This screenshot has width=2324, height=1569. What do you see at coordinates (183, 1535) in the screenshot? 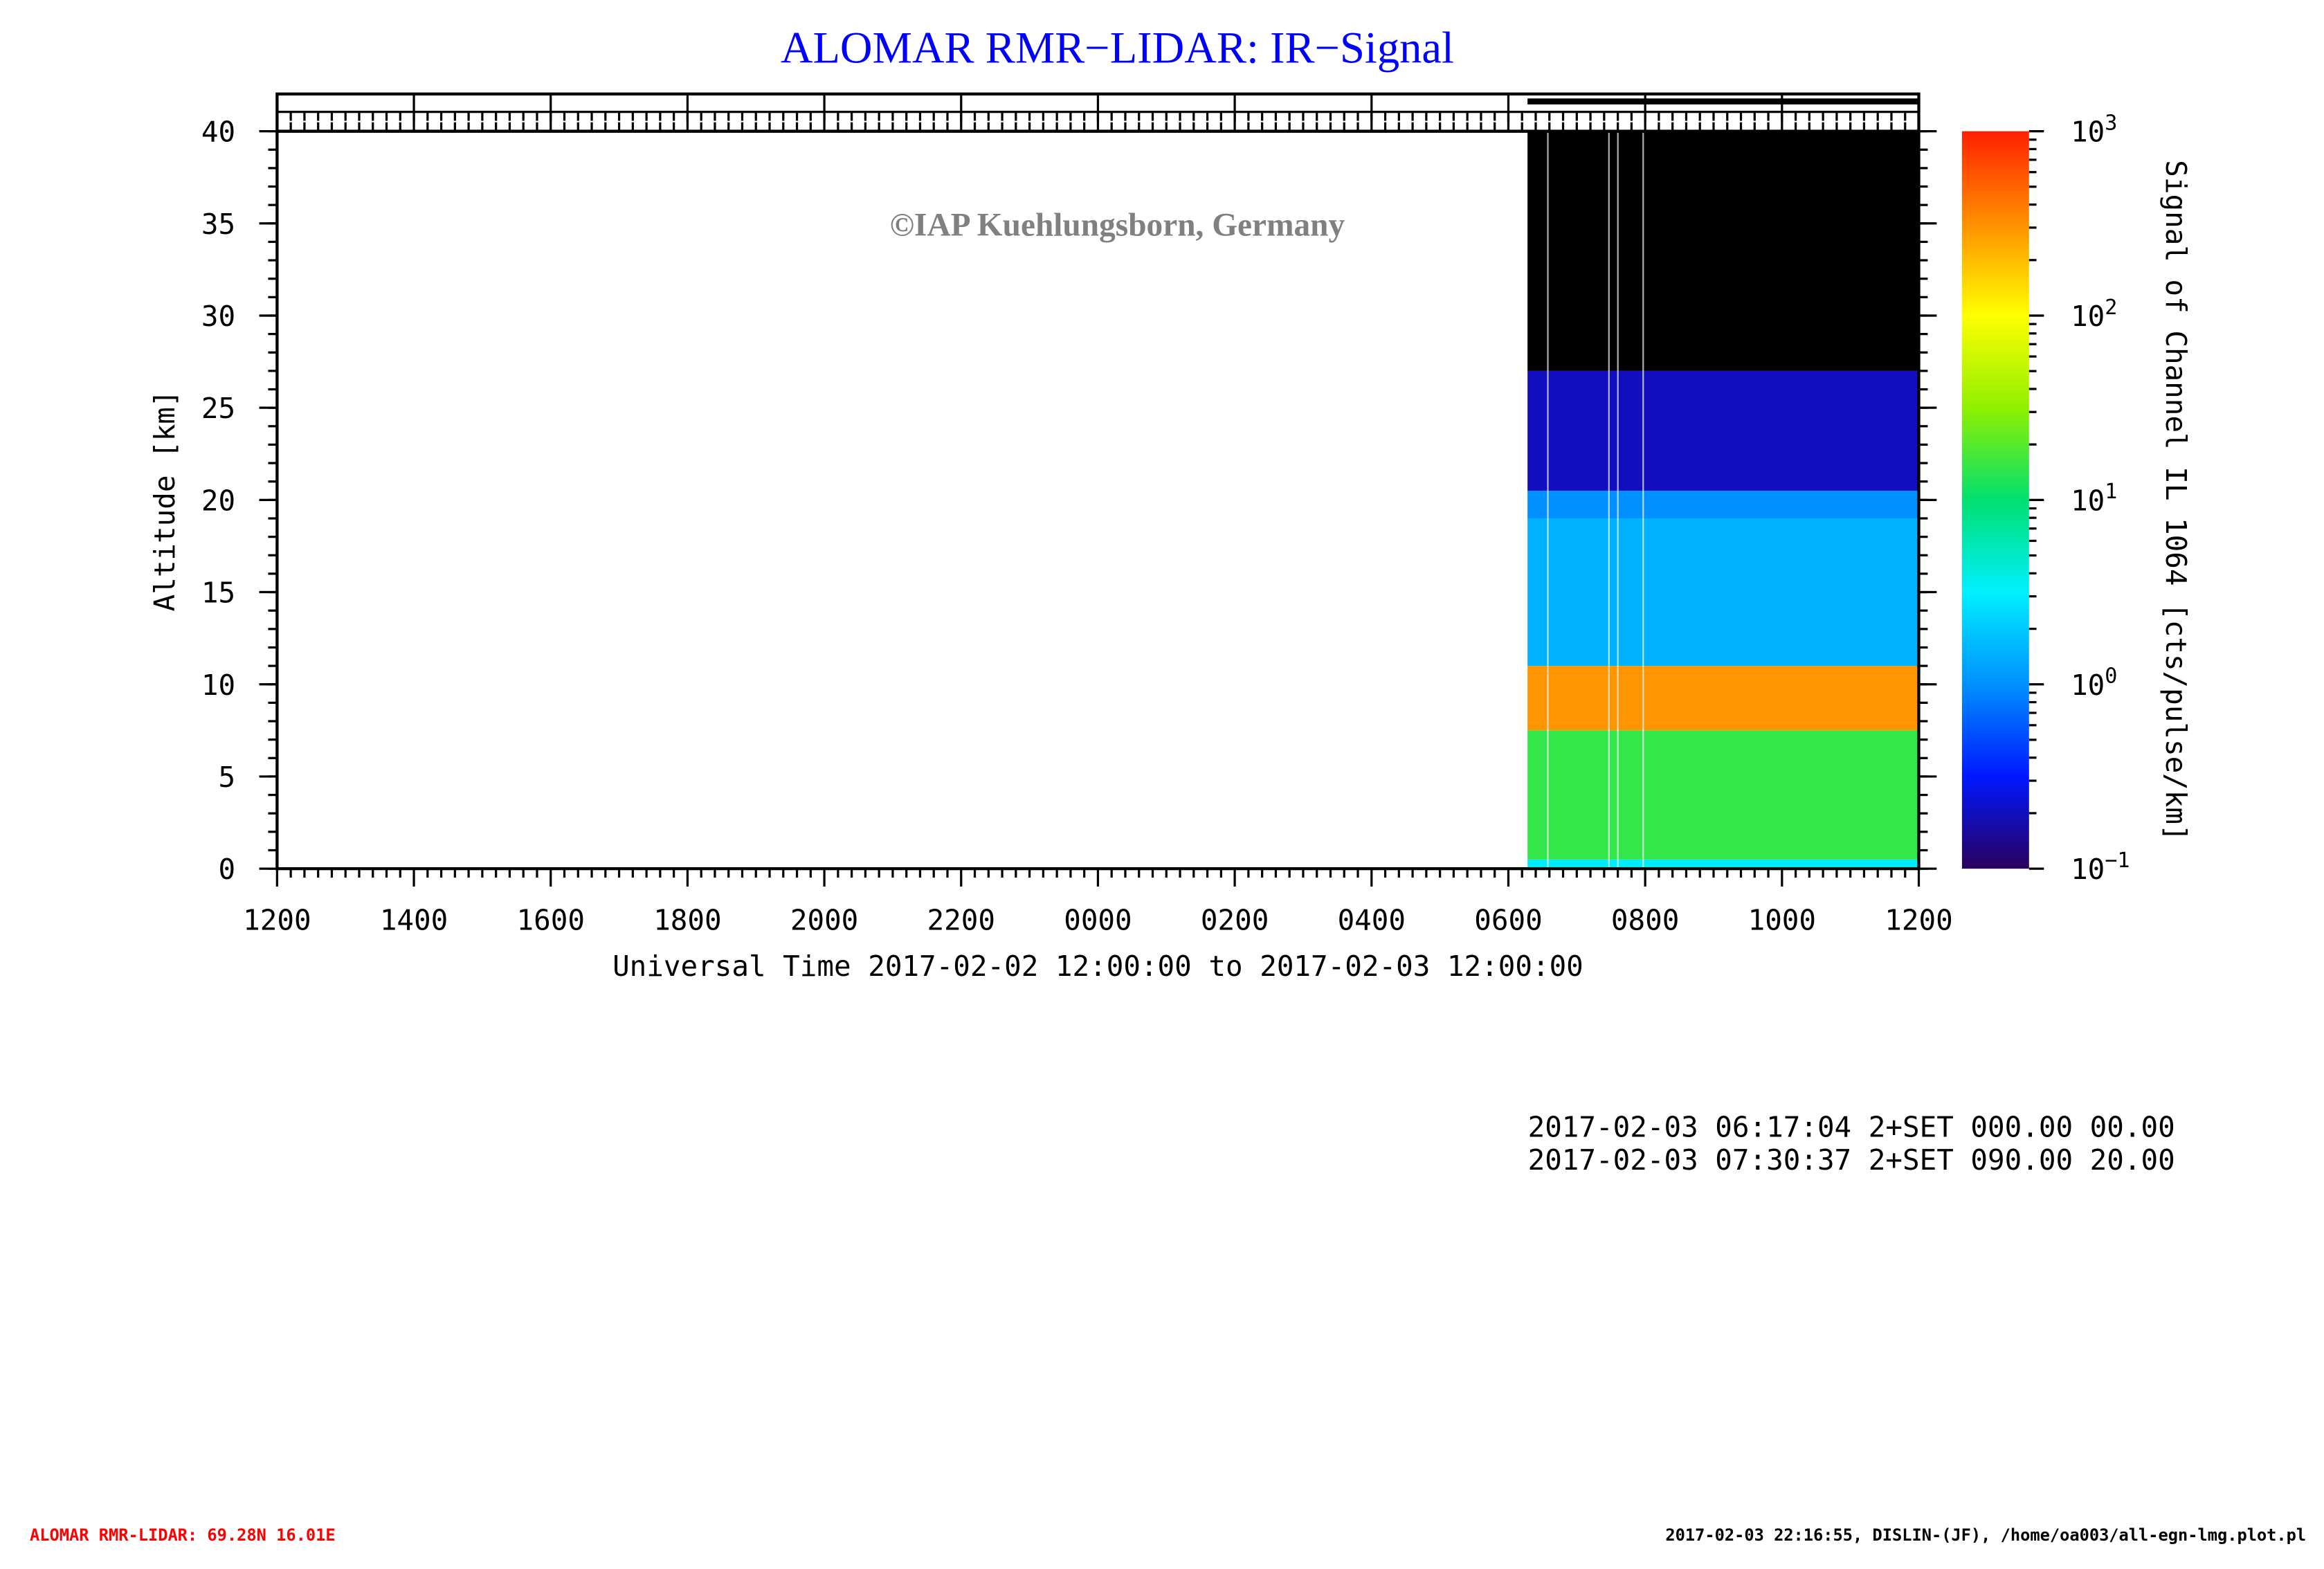
I see `footer-left: ALOMAR RMR-LIDAR: 69.28N 16.01E` at bounding box center [183, 1535].